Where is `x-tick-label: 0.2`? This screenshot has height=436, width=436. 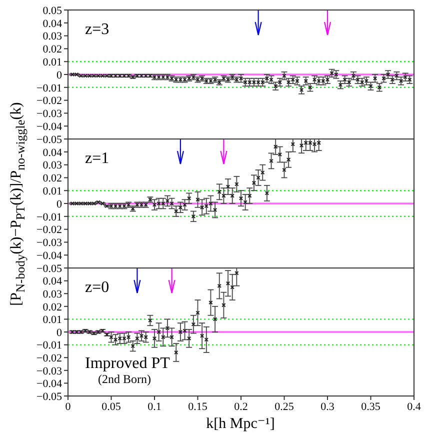 x-tick-label: 0.2 is located at coordinates (241, 406).